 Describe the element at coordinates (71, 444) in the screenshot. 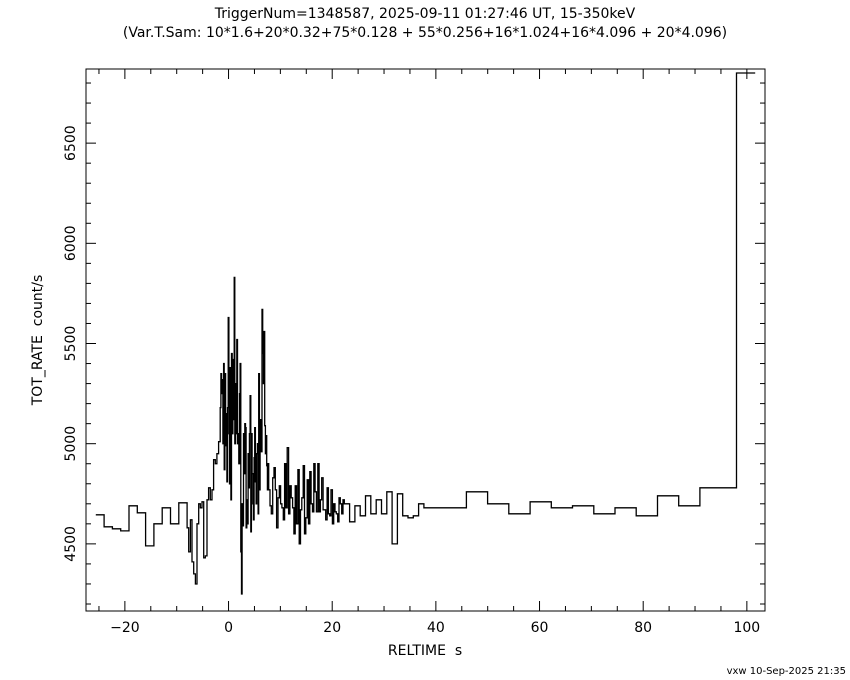

I see `y-tick-label: 5000` at that location.